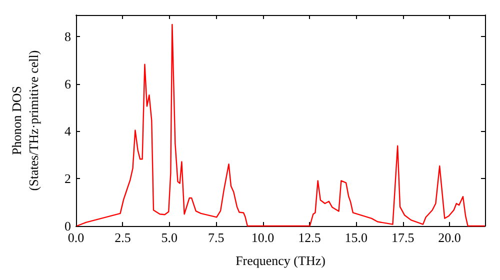 The image size is (500, 280). I want to click on x-axis-title: Frequency (THz), so click(281, 260).